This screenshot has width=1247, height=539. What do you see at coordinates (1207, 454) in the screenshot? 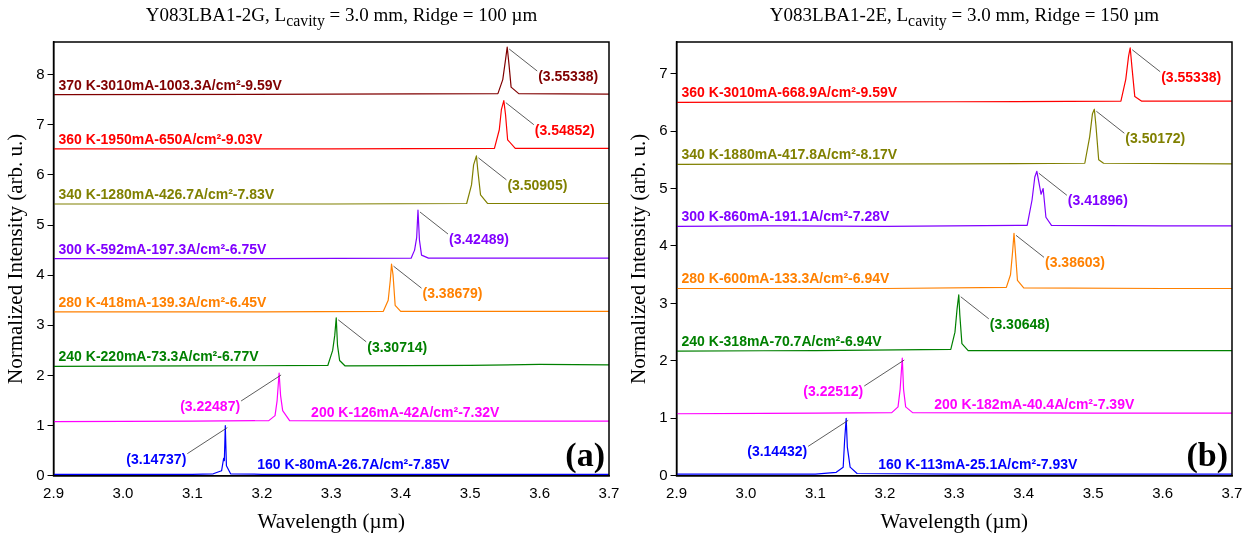
I see `annotation: (b)` at bounding box center [1207, 454].